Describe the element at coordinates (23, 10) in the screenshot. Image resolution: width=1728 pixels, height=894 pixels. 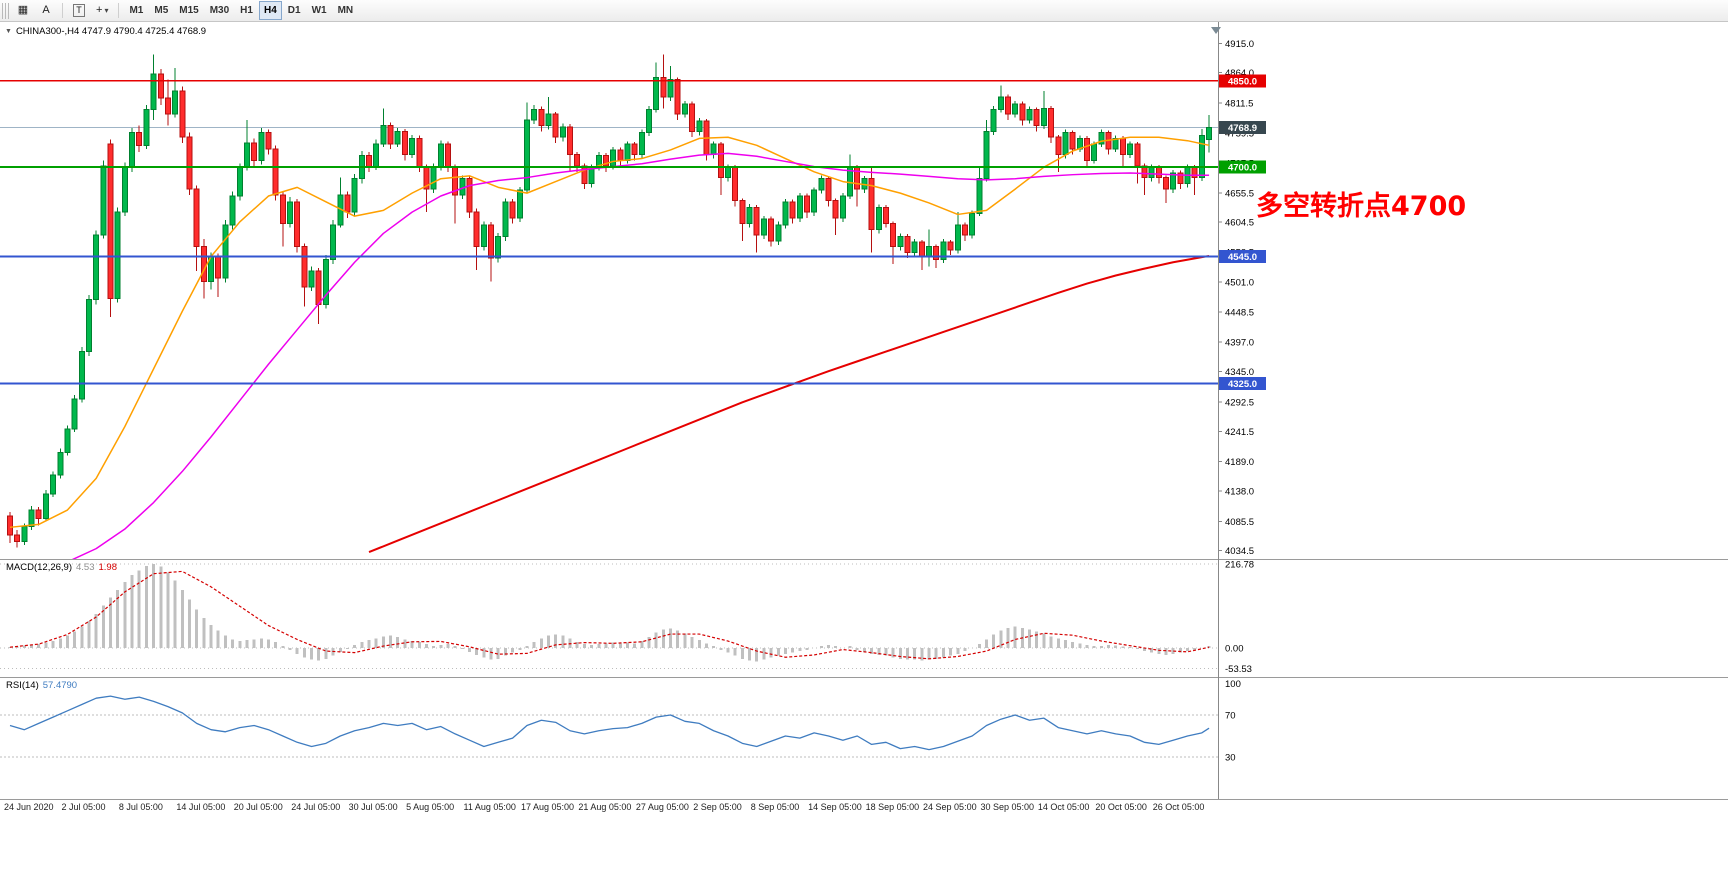
I see `charts-grid-button: ▦` at that location.